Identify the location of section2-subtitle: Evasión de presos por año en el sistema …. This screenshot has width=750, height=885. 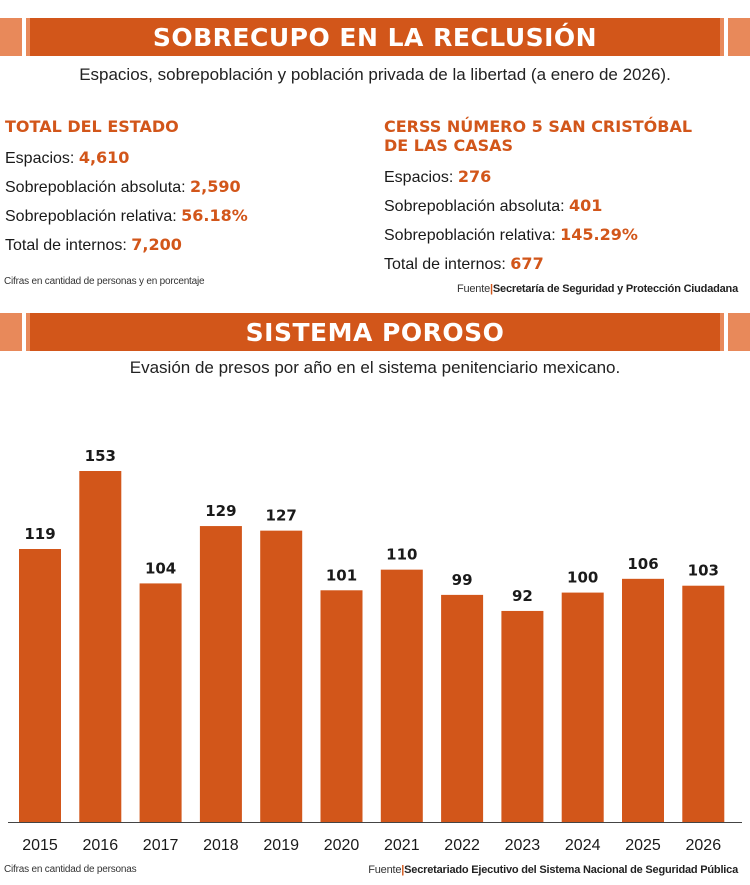
(375, 367).